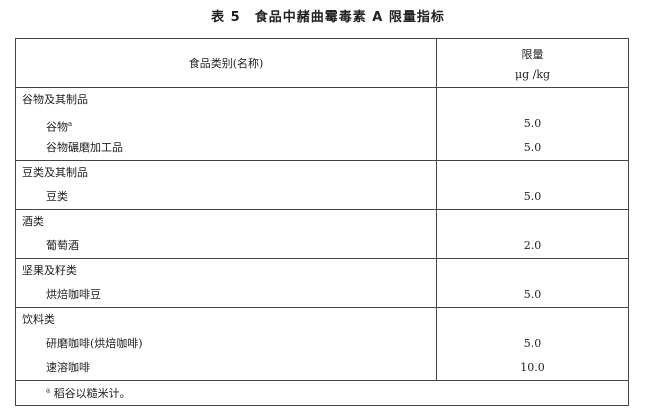 The height and width of the screenshot is (412, 656). Describe the element at coordinates (226, 197) in the screenshot. I see `item-name: 豆类` at that location.